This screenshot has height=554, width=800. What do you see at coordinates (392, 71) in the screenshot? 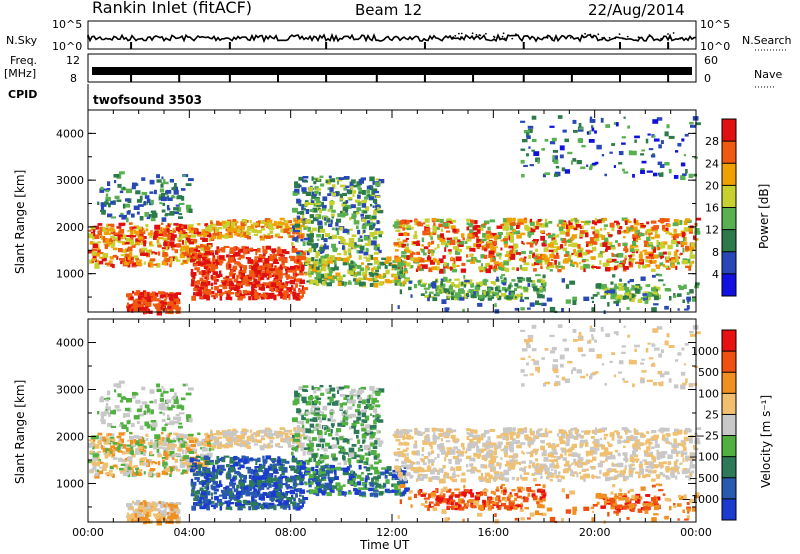
I see `freq-band` at bounding box center [392, 71].